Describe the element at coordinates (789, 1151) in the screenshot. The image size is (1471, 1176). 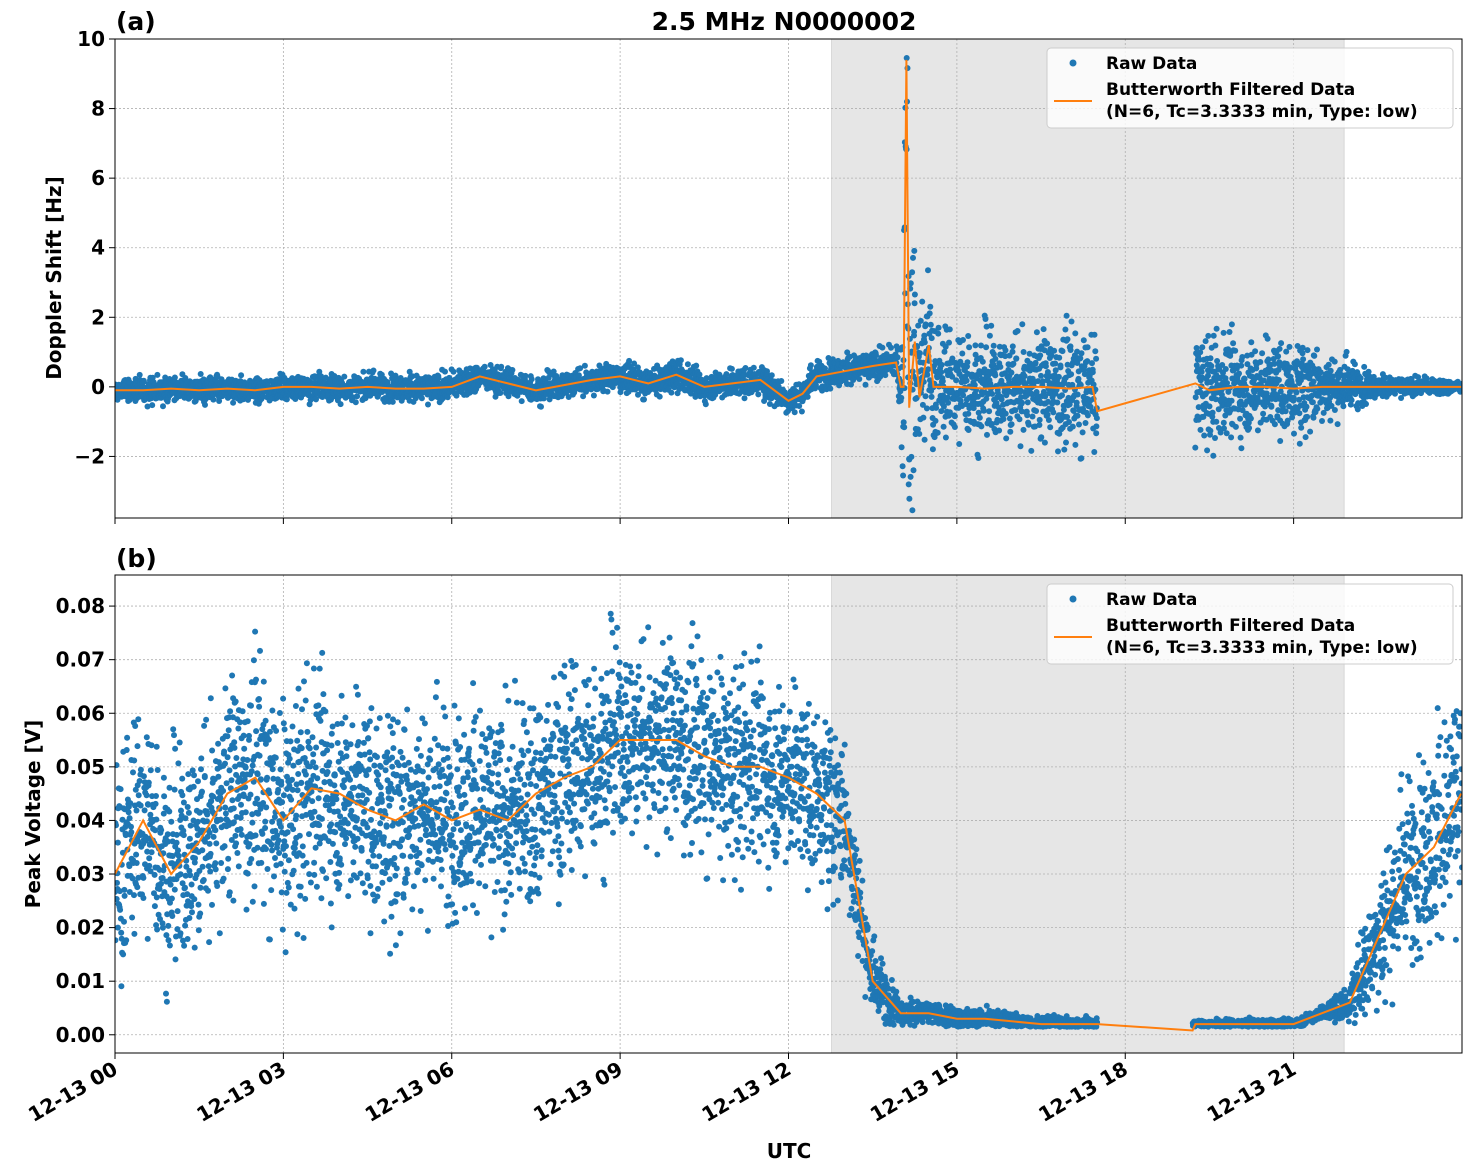
I see `x-axis-label: UTC` at that location.